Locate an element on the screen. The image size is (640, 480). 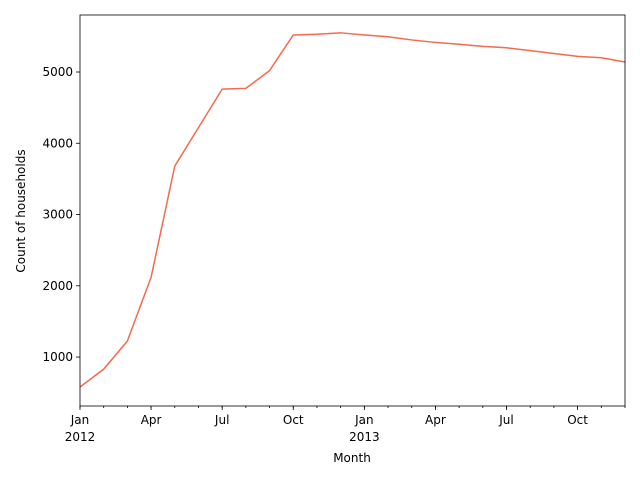
y-axis-label: Count of households is located at coordinates (21, 210).